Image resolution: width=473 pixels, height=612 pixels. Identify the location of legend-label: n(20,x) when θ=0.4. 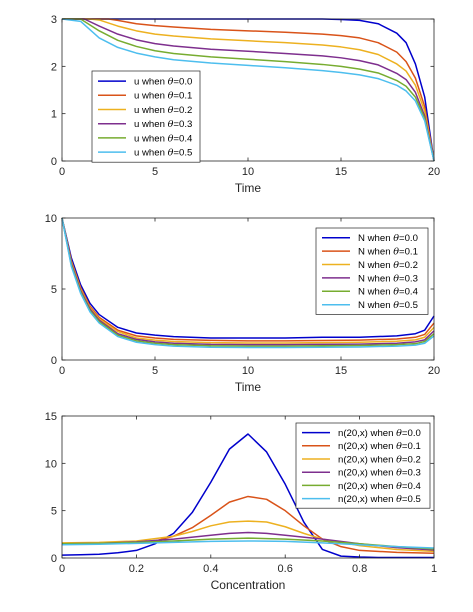
(380, 486).